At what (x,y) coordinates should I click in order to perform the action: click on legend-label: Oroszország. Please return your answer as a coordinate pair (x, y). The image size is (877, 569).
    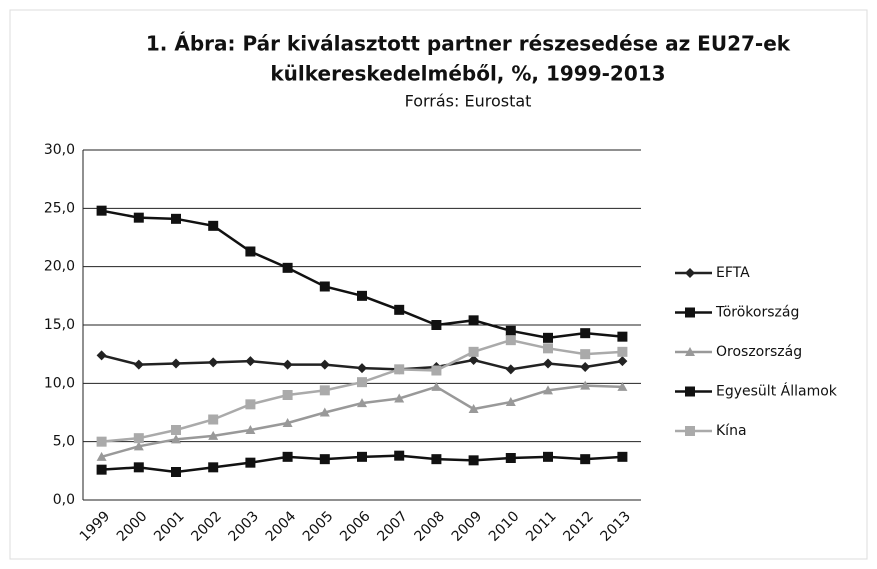
    Looking at the image, I should click on (759, 352).